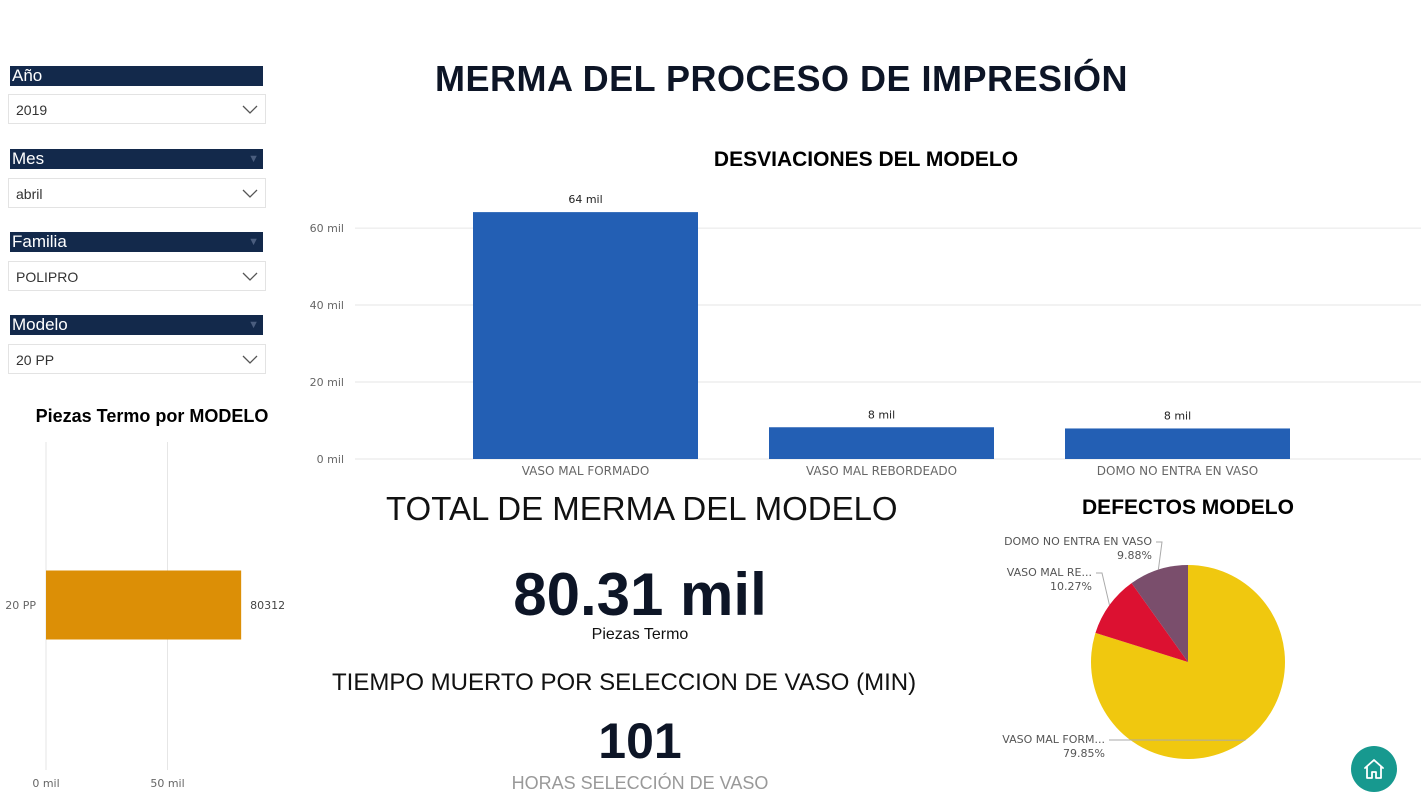  I want to click on slicer-value: abril, so click(29, 194).